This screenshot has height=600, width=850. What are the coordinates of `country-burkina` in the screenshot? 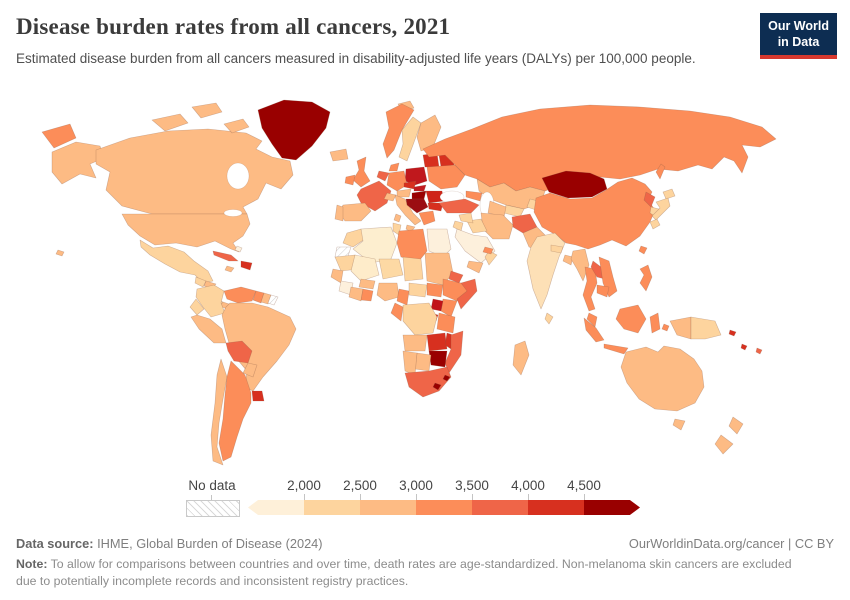 It's located at (367, 284).